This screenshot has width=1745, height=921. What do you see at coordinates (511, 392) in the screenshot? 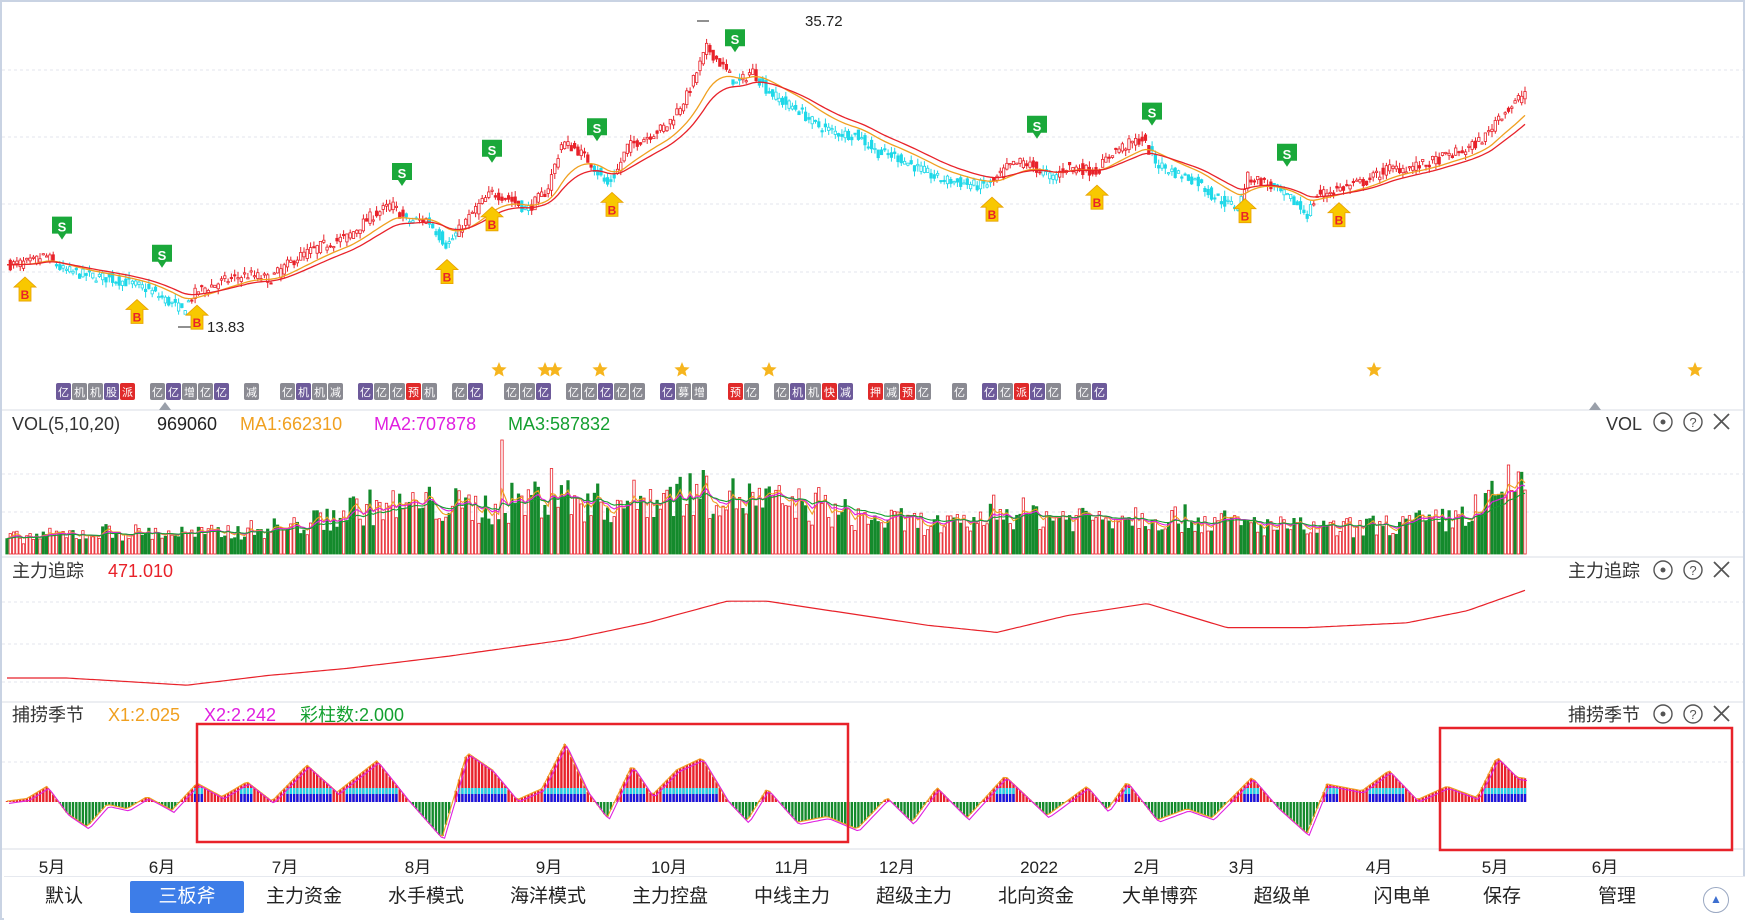
I see `event-tag-label: 亿` at bounding box center [511, 392].